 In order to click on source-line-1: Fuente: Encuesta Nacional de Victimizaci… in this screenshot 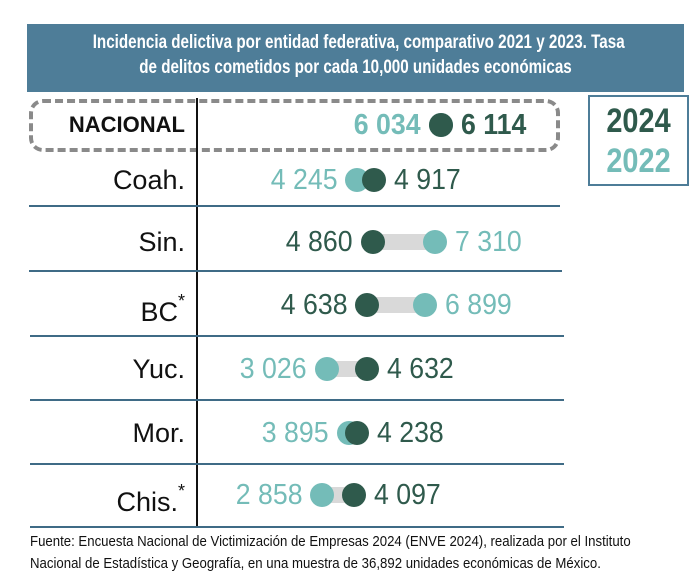, I will do `click(330, 541)`.